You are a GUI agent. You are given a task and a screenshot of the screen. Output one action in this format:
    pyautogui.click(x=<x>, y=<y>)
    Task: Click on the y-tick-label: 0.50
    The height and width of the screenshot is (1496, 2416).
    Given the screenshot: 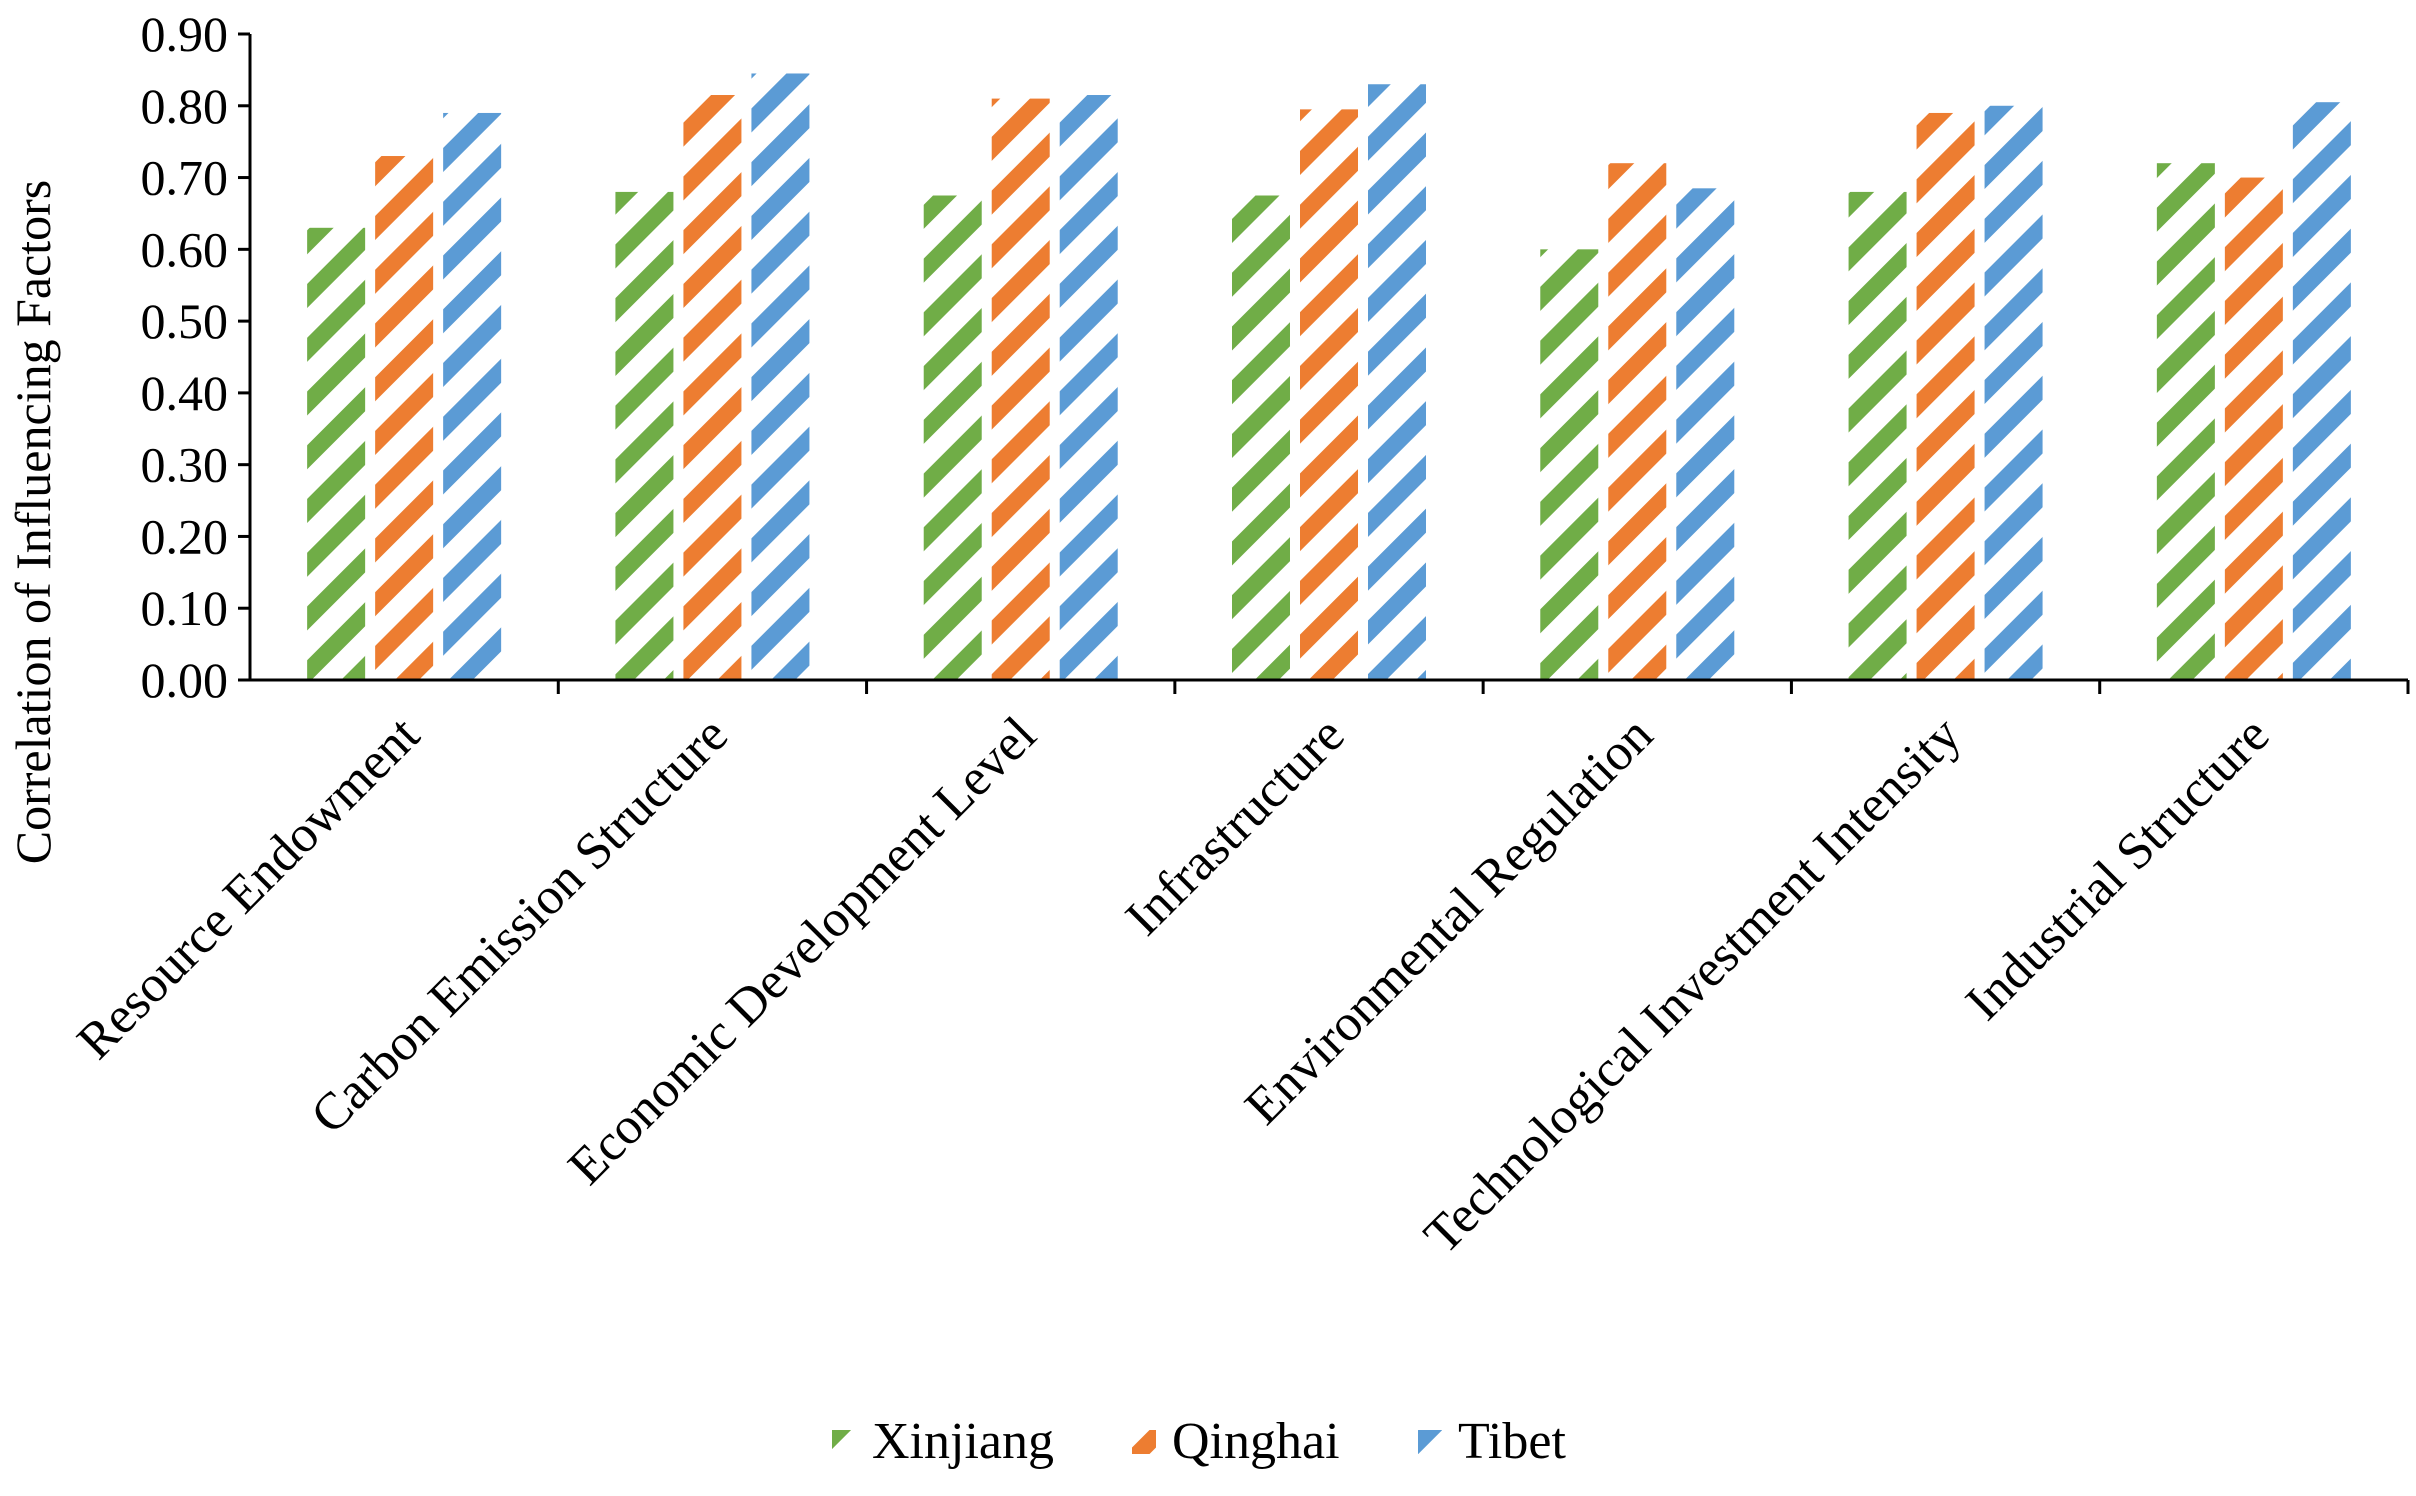 What is the action you would take?
    pyautogui.click(x=185, y=321)
    